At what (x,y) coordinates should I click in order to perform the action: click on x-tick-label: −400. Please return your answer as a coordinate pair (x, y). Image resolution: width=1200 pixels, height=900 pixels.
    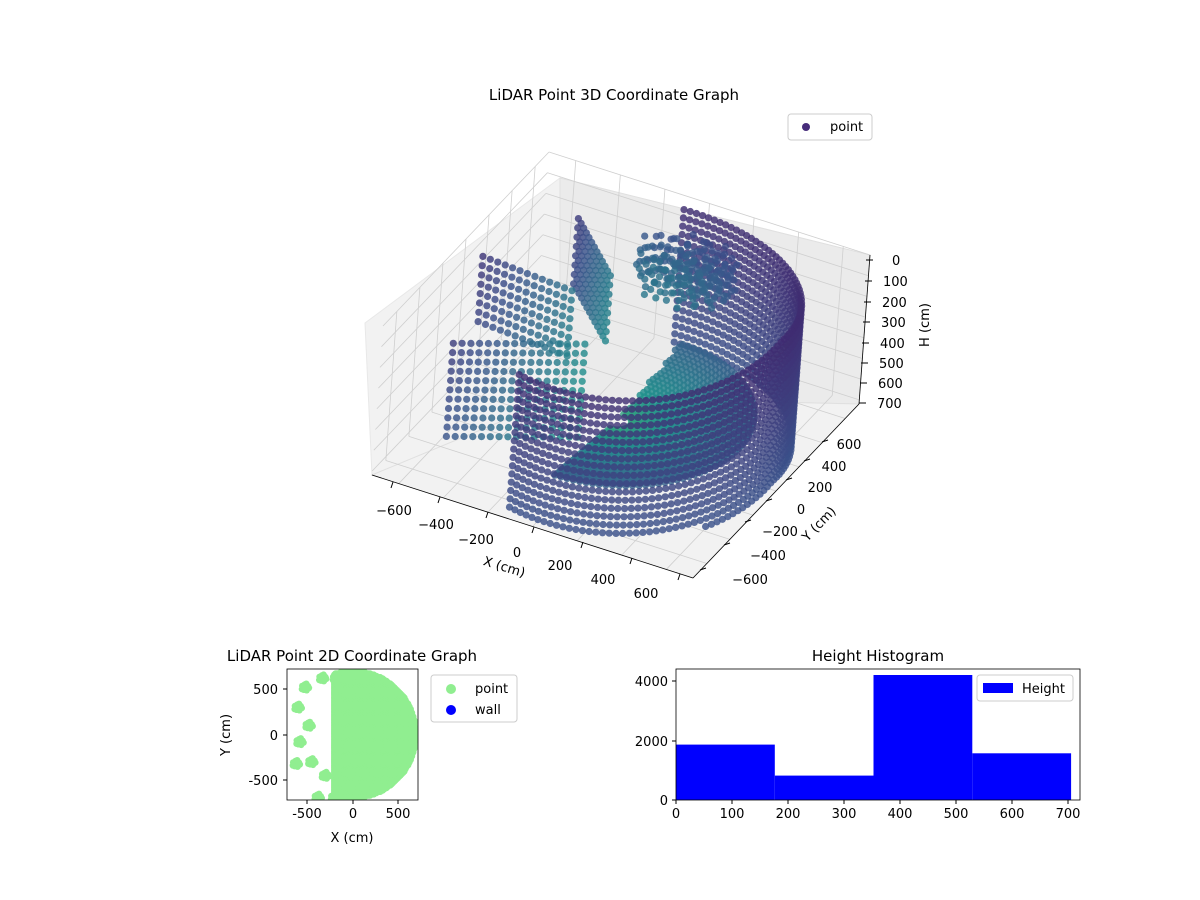
    Looking at the image, I should click on (436, 525).